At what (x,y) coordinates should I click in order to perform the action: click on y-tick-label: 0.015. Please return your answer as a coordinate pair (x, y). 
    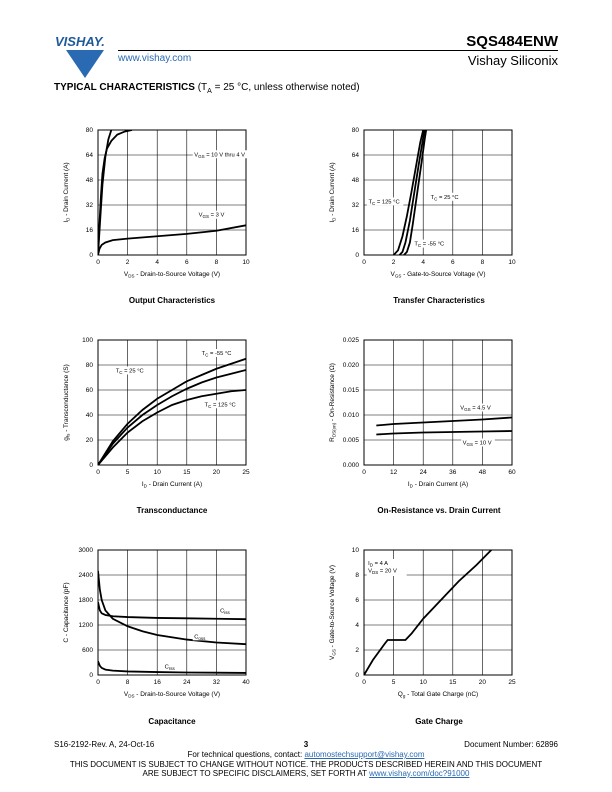
    Looking at the image, I should click on (351, 390).